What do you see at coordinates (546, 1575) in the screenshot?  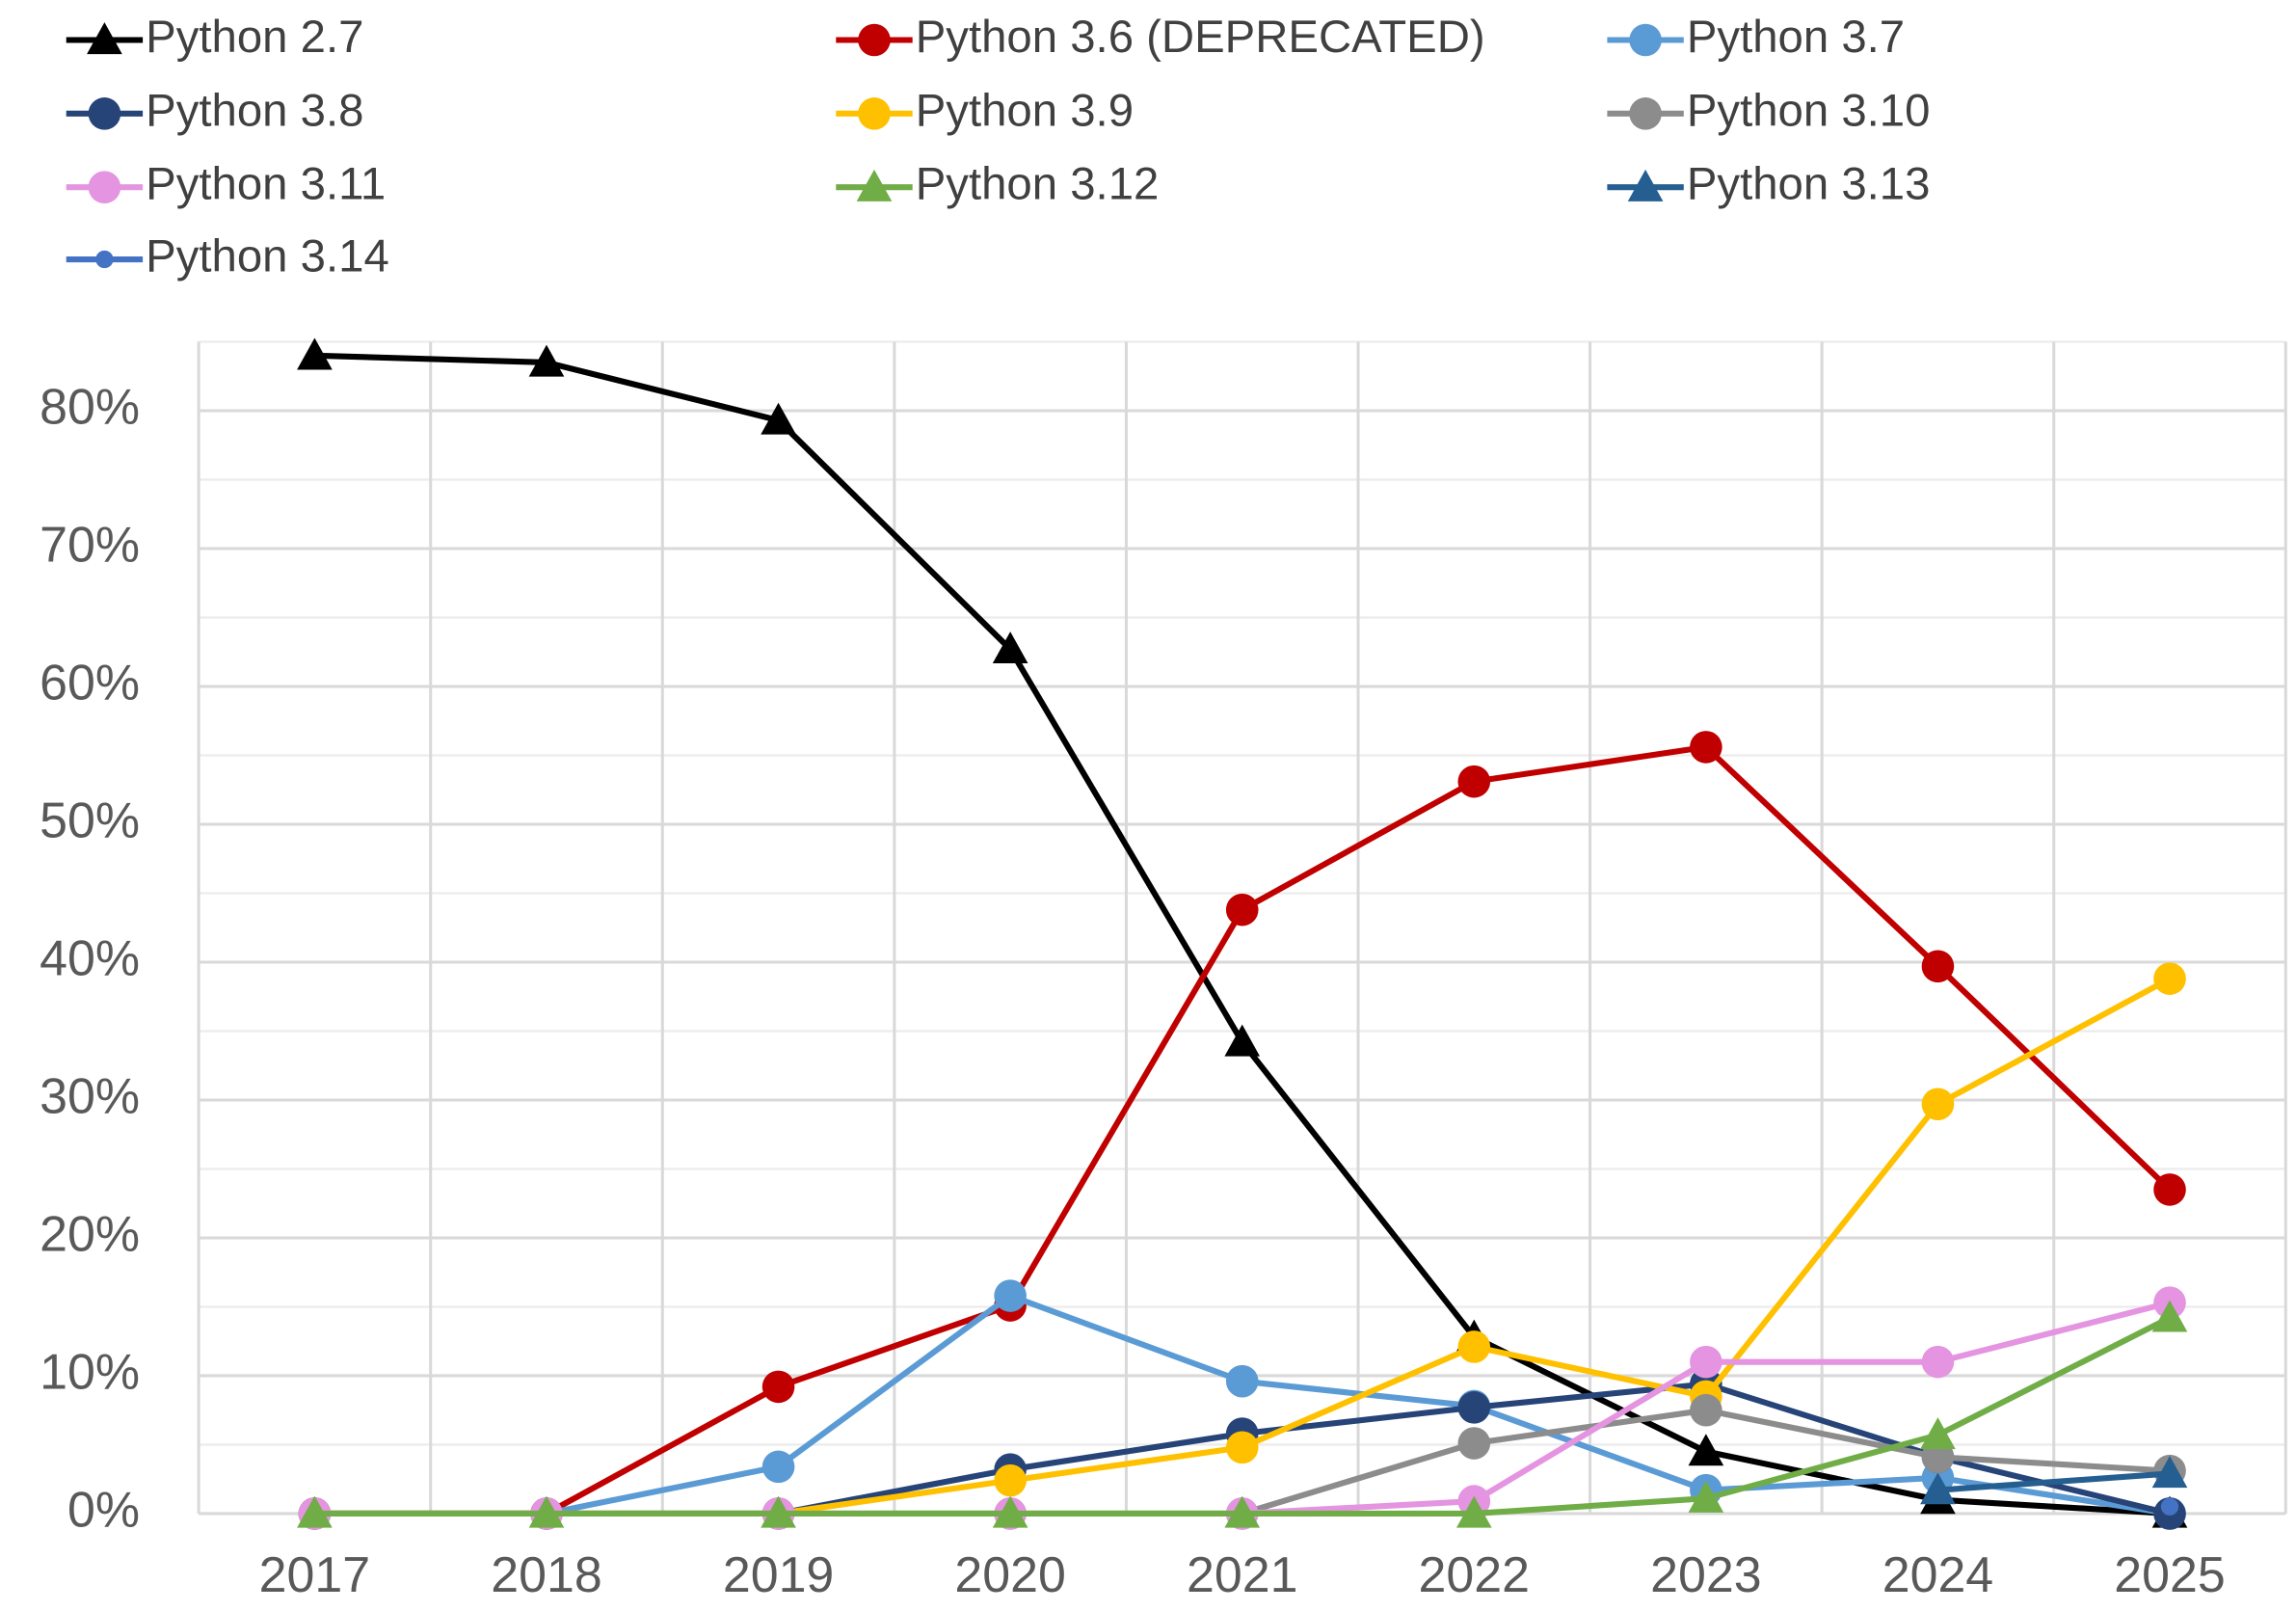 I see `x-tick-label: 2018` at bounding box center [546, 1575].